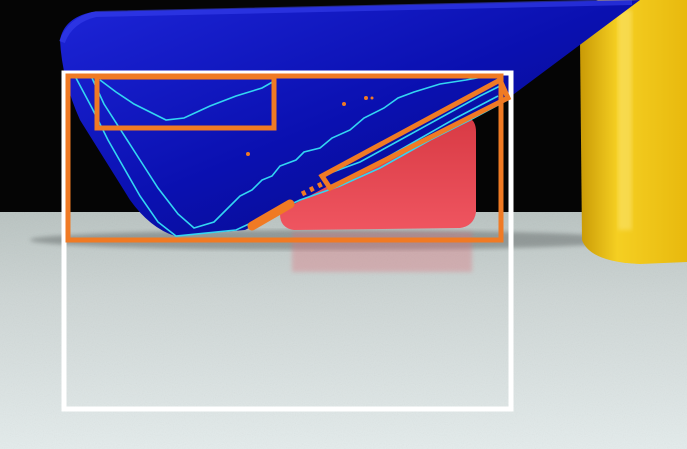  What do you see at coordinates (346, 22) in the screenshot?
I see `blue-object-top-edge` at bounding box center [346, 22].